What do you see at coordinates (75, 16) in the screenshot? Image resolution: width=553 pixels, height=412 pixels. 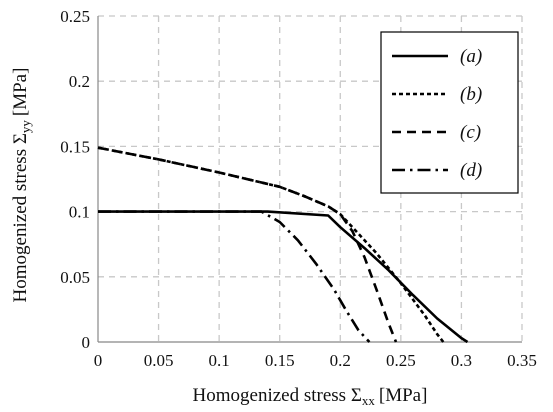 I see `y-tick-label: 0.25` at bounding box center [75, 16].